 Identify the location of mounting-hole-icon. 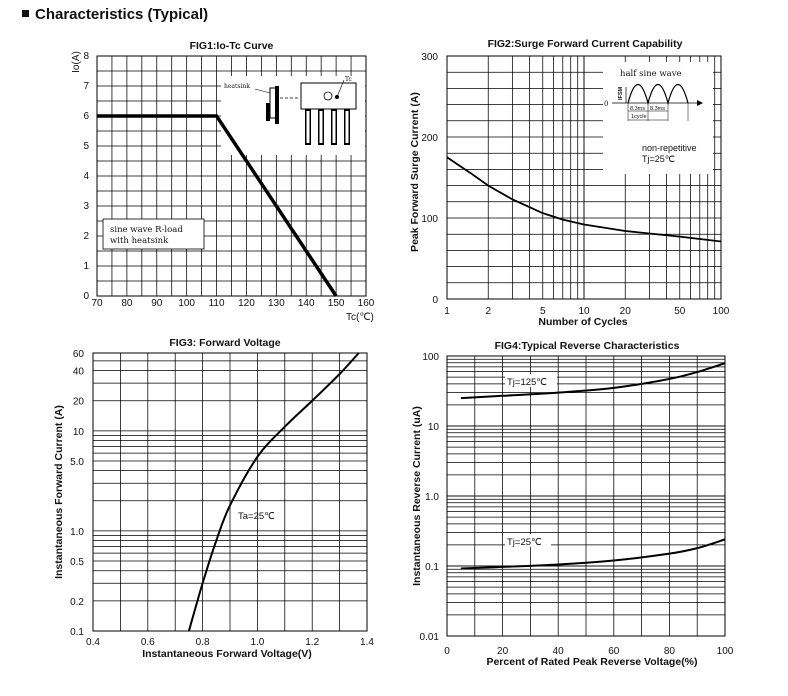
(328, 96).